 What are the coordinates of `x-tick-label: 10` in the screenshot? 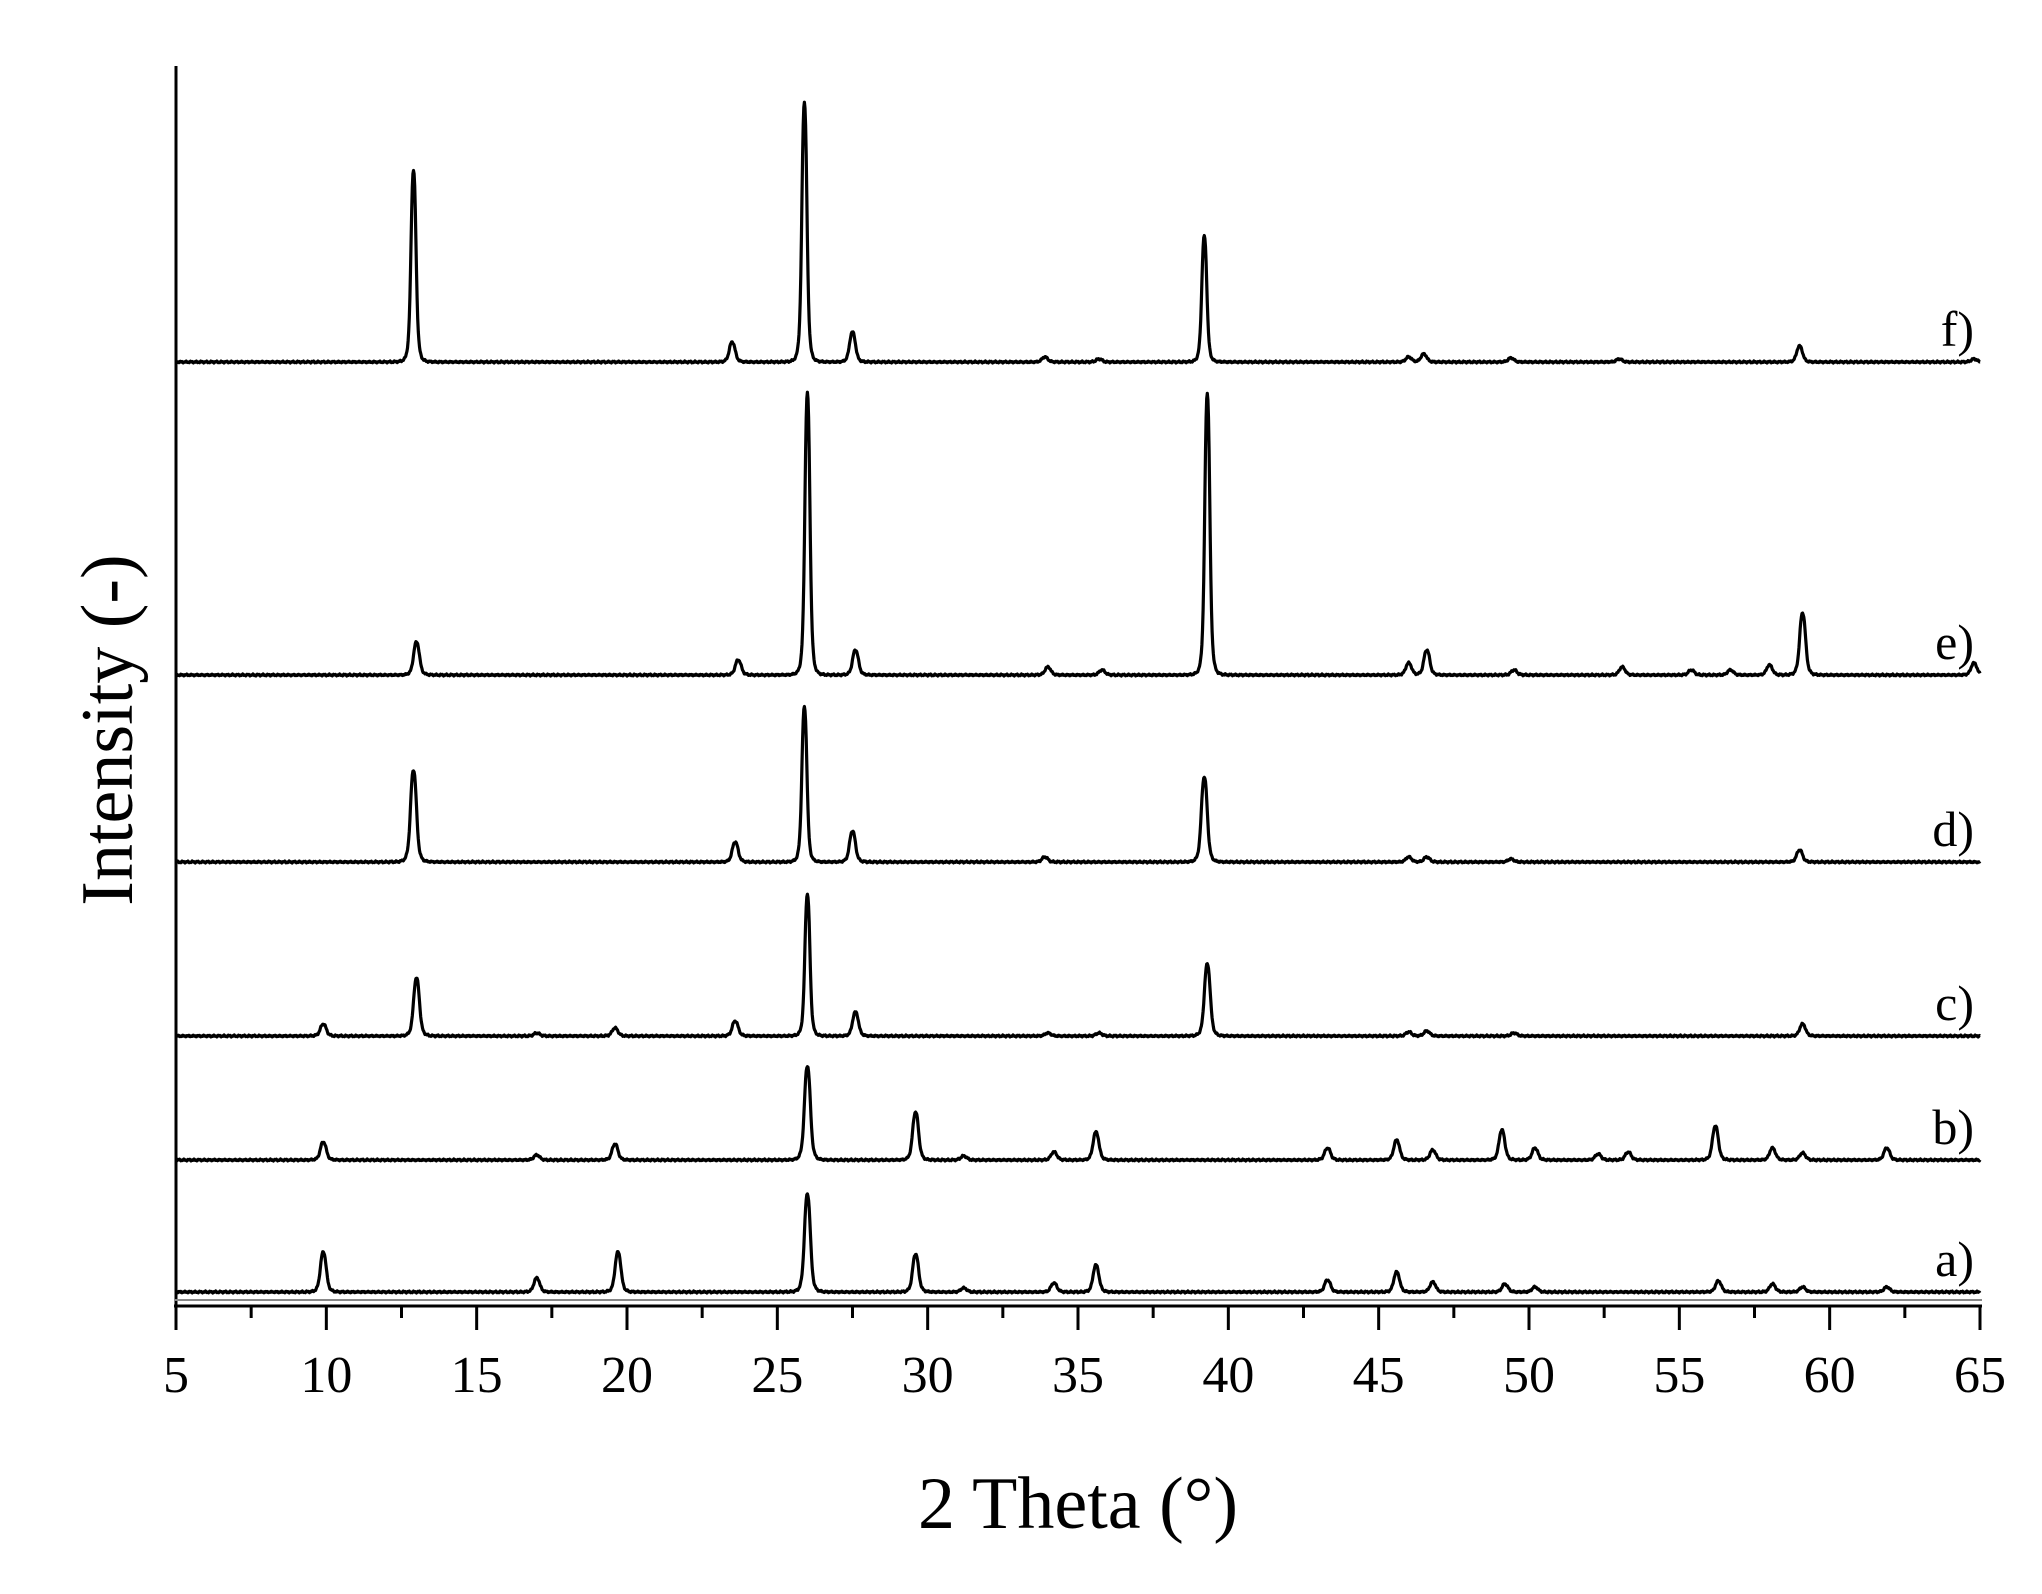 It's located at (326, 1375).